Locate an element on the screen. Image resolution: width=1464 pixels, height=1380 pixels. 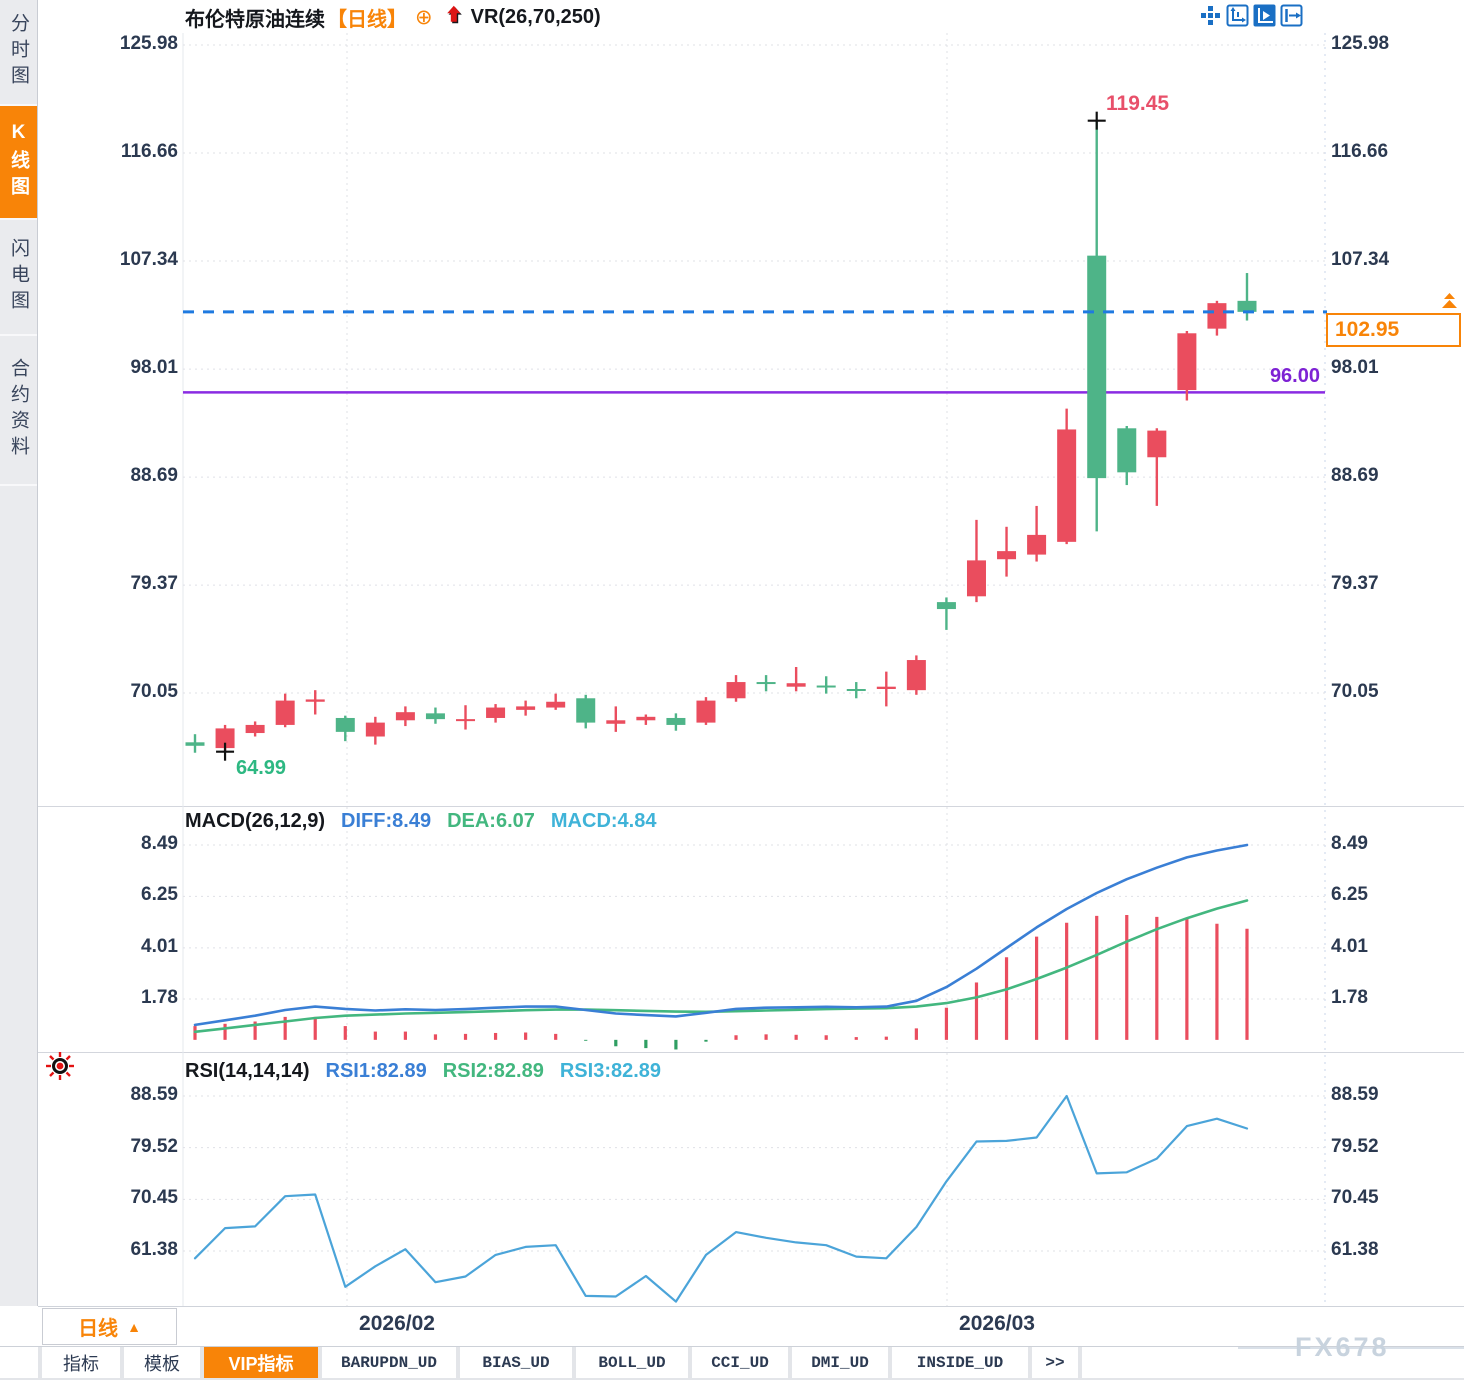
vr-indicator-label: VR(26,70,250) is located at coordinates (535, 16).